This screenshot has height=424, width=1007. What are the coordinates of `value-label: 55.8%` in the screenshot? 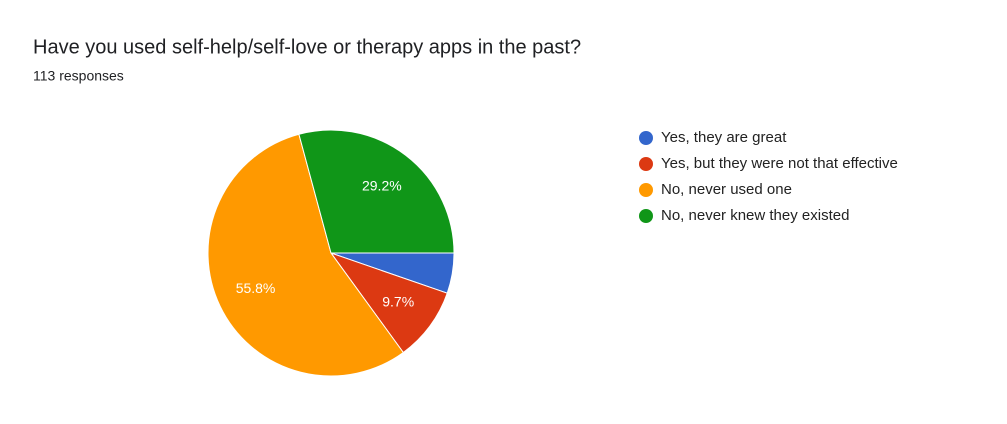 It's located at (256, 288).